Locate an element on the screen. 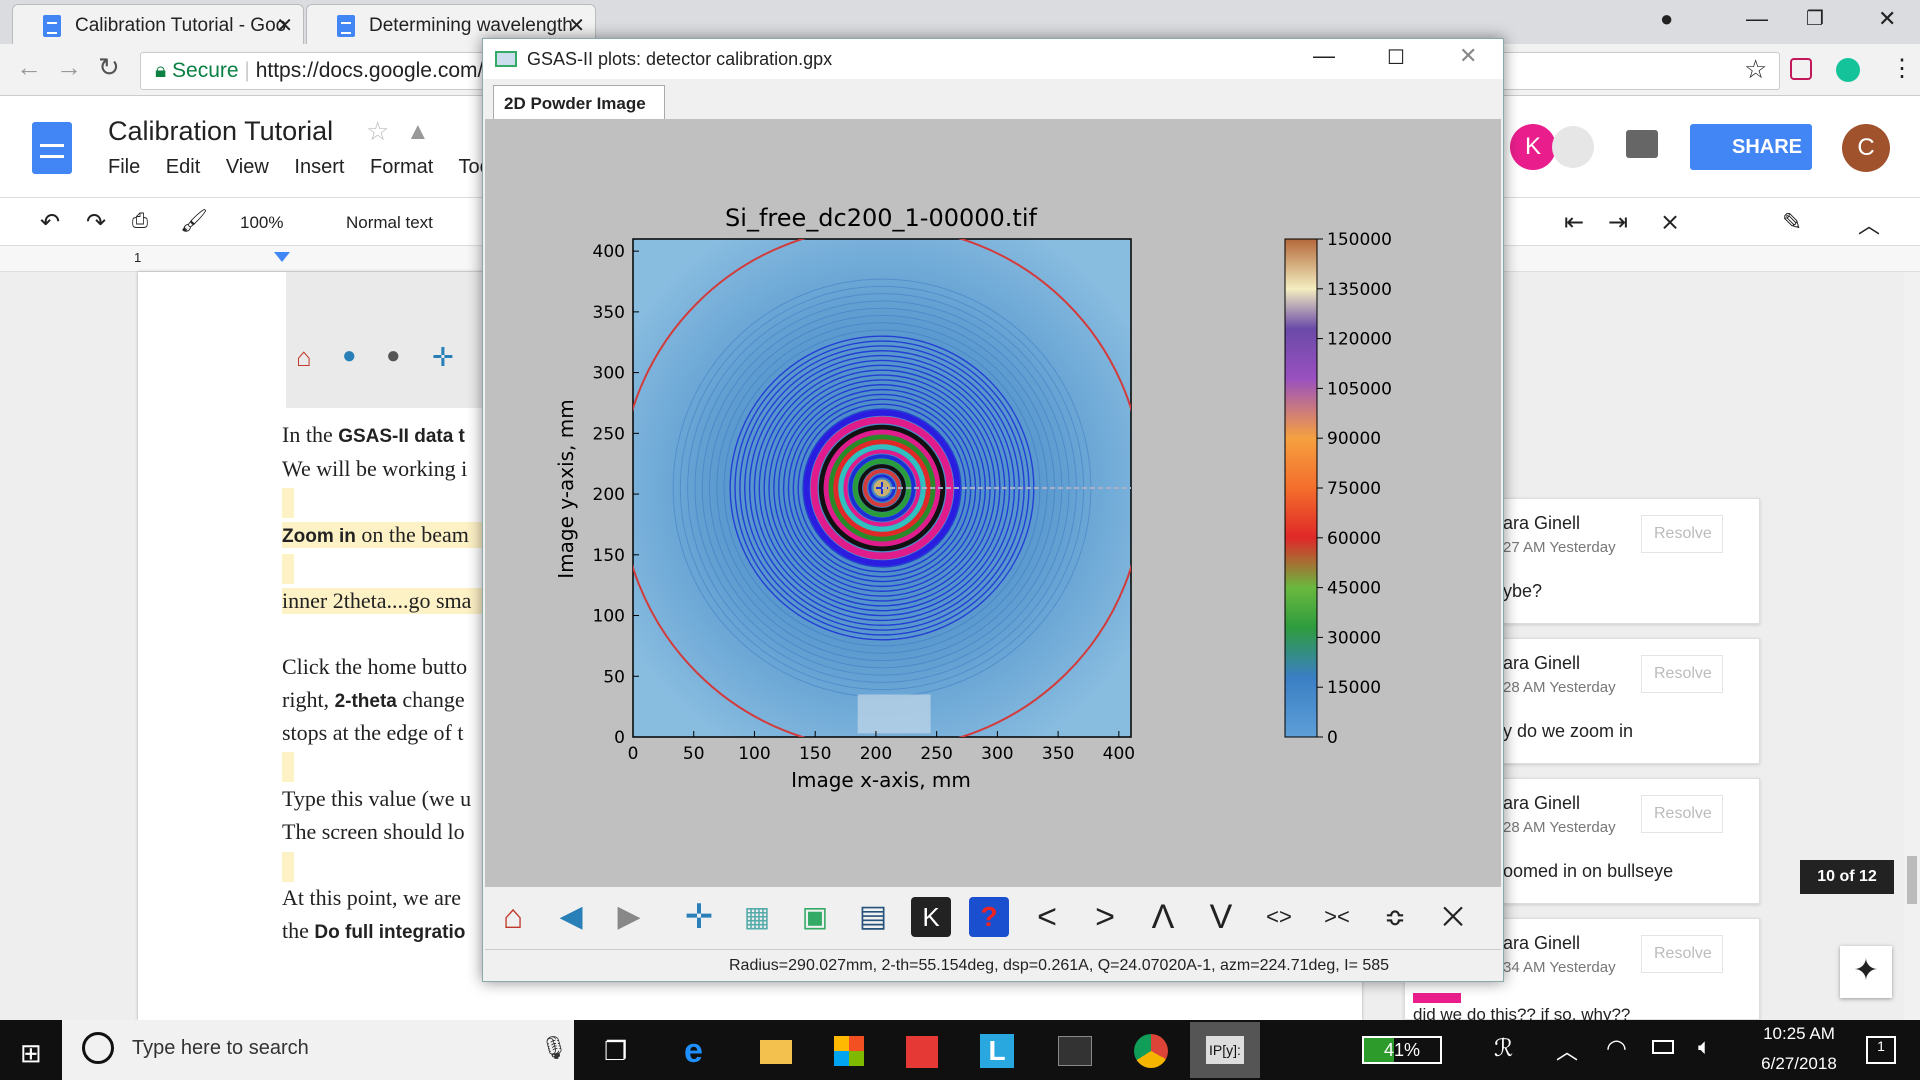 This screenshot has width=1920, height=1080. indent-marker-icon is located at coordinates (282, 257).